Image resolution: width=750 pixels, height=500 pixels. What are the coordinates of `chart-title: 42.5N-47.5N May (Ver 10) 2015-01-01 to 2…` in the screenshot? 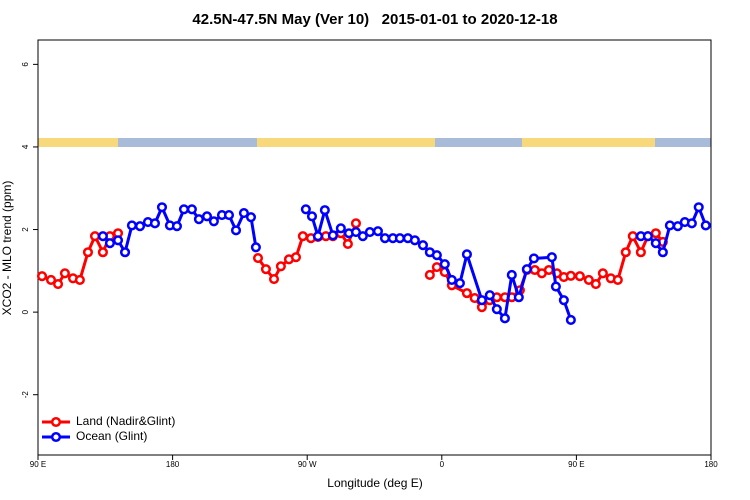 It's located at (374, 19).